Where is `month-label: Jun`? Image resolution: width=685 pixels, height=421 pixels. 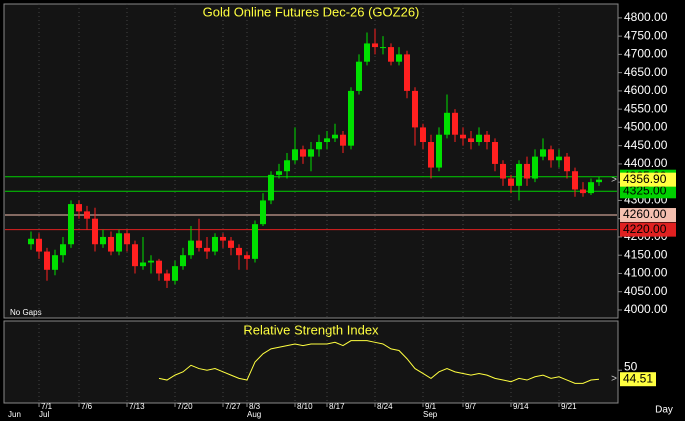
month-label: Jun is located at coordinates (14, 414).